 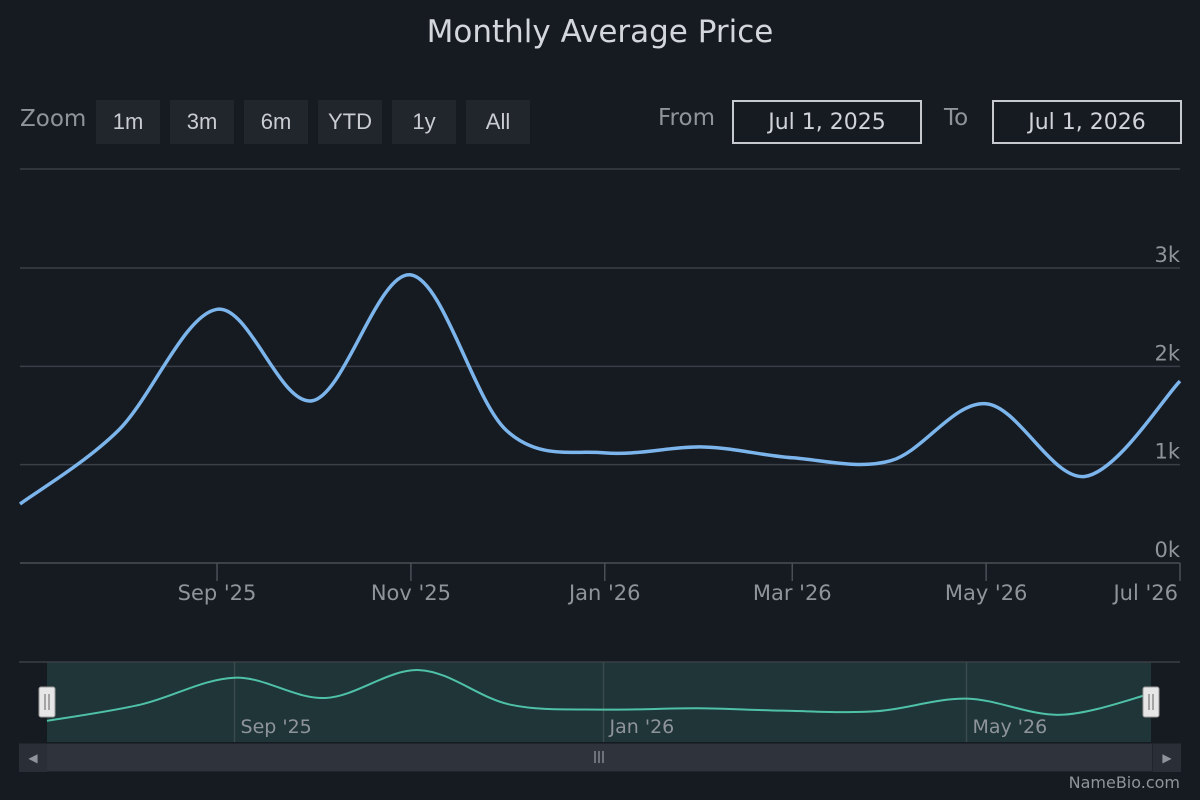 What do you see at coordinates (1167, 758) in the screenshot?
I see `scroll-right-arrow-icon: ▶` at bounding box center [1167, 758].